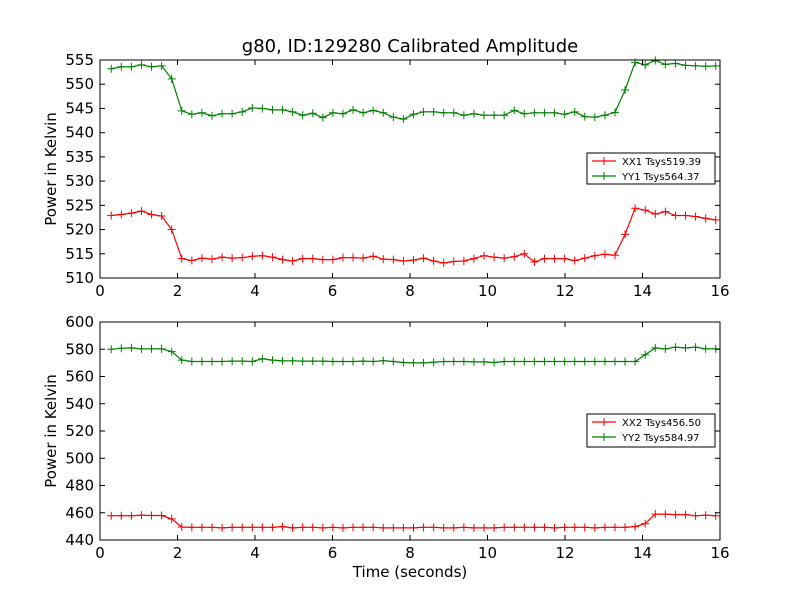 The image size is (800, 600). I want to click on y-tick-label: 510, so click(79, 278).